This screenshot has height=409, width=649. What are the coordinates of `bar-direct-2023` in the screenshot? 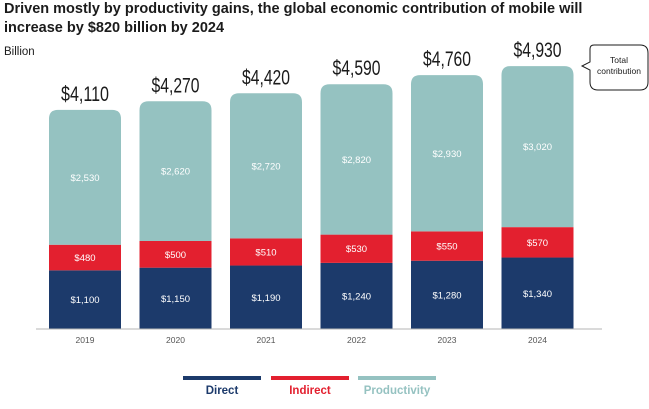 It's located at (447, 294).